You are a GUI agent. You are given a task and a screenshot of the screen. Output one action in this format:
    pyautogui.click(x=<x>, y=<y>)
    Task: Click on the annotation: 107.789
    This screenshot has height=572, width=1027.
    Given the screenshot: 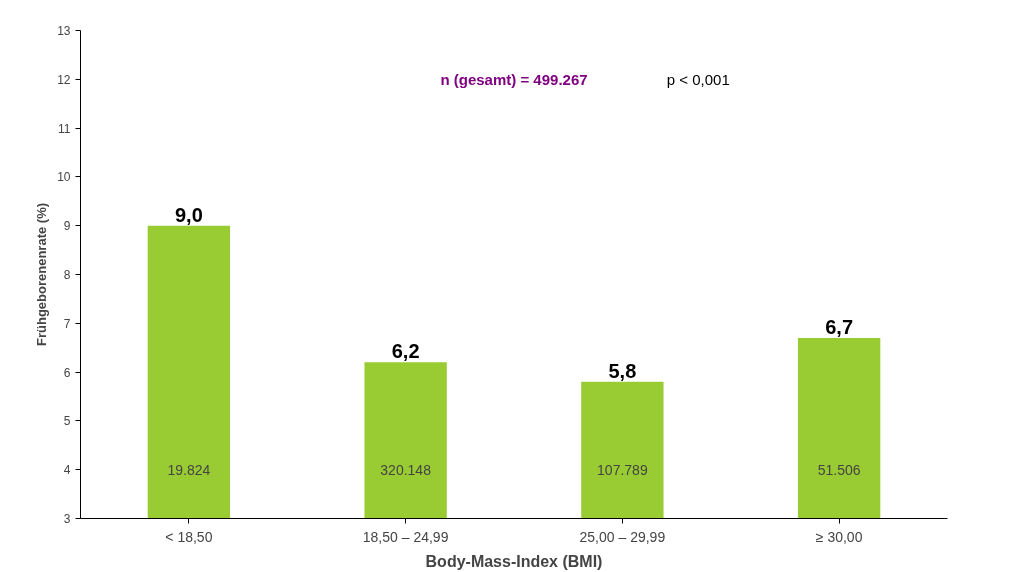 What is the action you would take?
    pyautogui.click(x=622, y=469)
    